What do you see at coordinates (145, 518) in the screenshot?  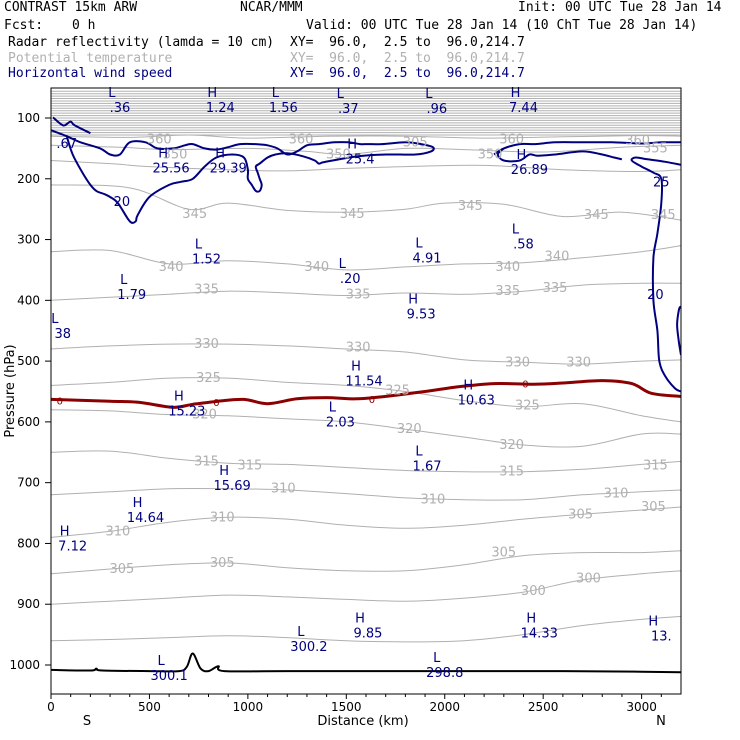 I see `extremum-value: 14.64` at bounding box center [145, 518].